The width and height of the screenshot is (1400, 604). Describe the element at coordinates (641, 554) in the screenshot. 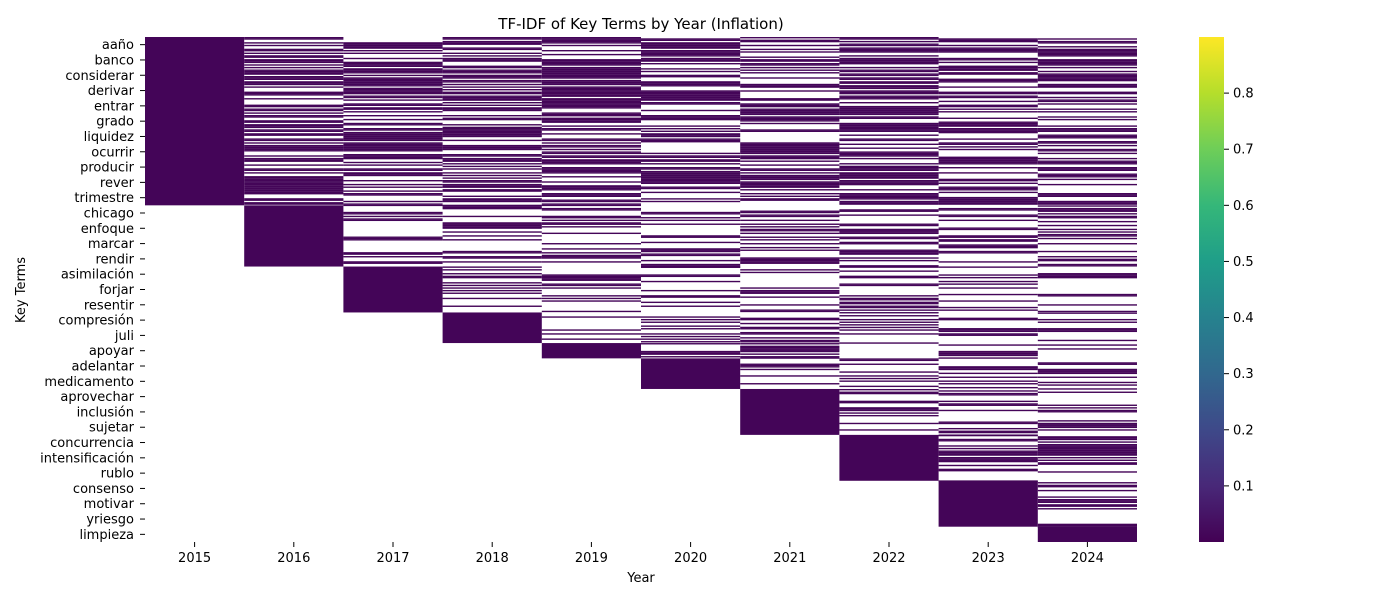

I see `x-axis: 2015 2016 2017 2018 2019 2020 2021 2022 2023 2024` at that location.